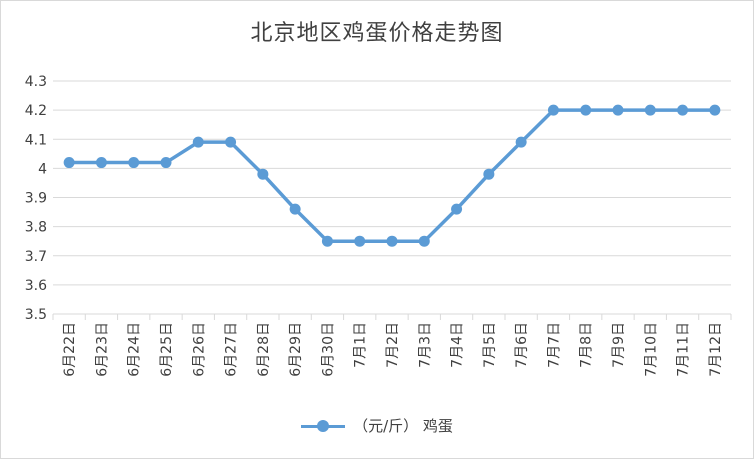 Image resolution: width=754 pixels, height=459 pixels. I want to click on y-tick-label: 3.7, so click(36, 257).